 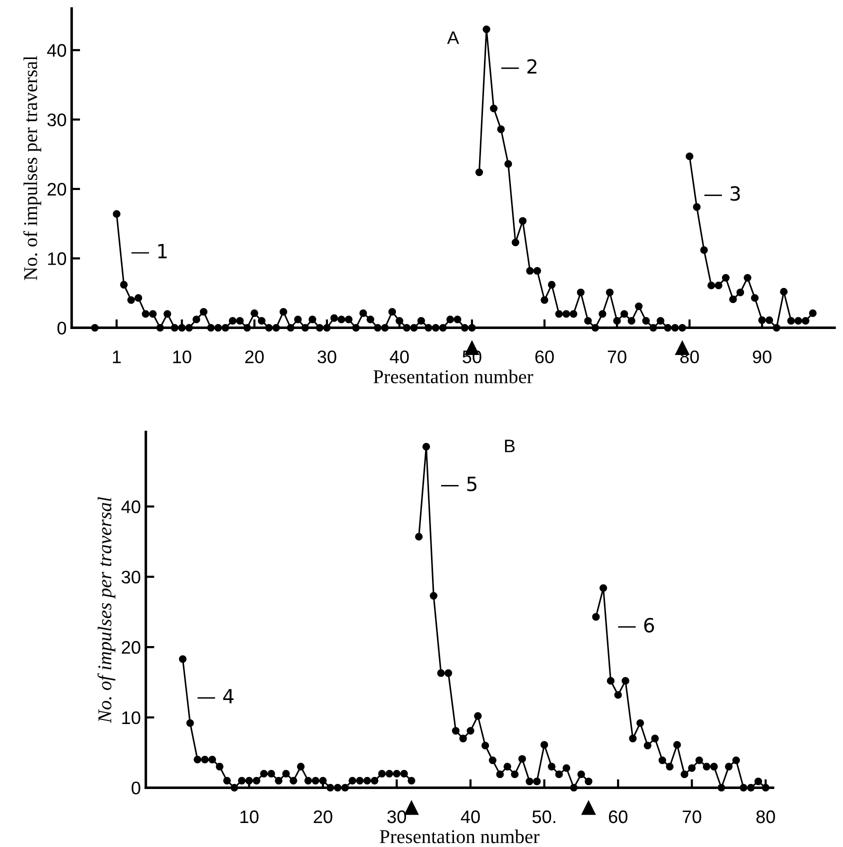 I want to click on chart-title: B, so click(x=510, y=446).